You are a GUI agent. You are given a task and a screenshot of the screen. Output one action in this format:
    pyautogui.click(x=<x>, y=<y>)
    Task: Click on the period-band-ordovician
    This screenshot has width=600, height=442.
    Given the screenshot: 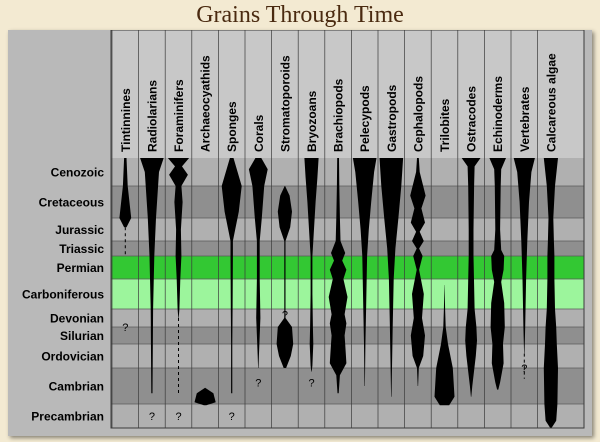 What is the action you would take?
    pyautogui.click(x=347, y=356)
    